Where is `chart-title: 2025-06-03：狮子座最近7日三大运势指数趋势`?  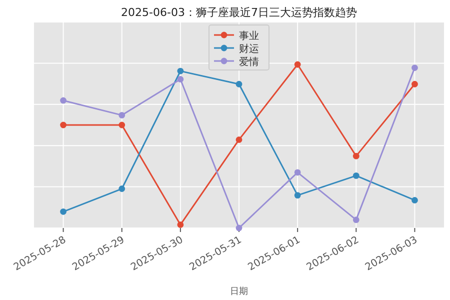 chart-title: 2025-06-03：狮子座最近7日三大运势指数趋势 is located at coordinates (239, 12).